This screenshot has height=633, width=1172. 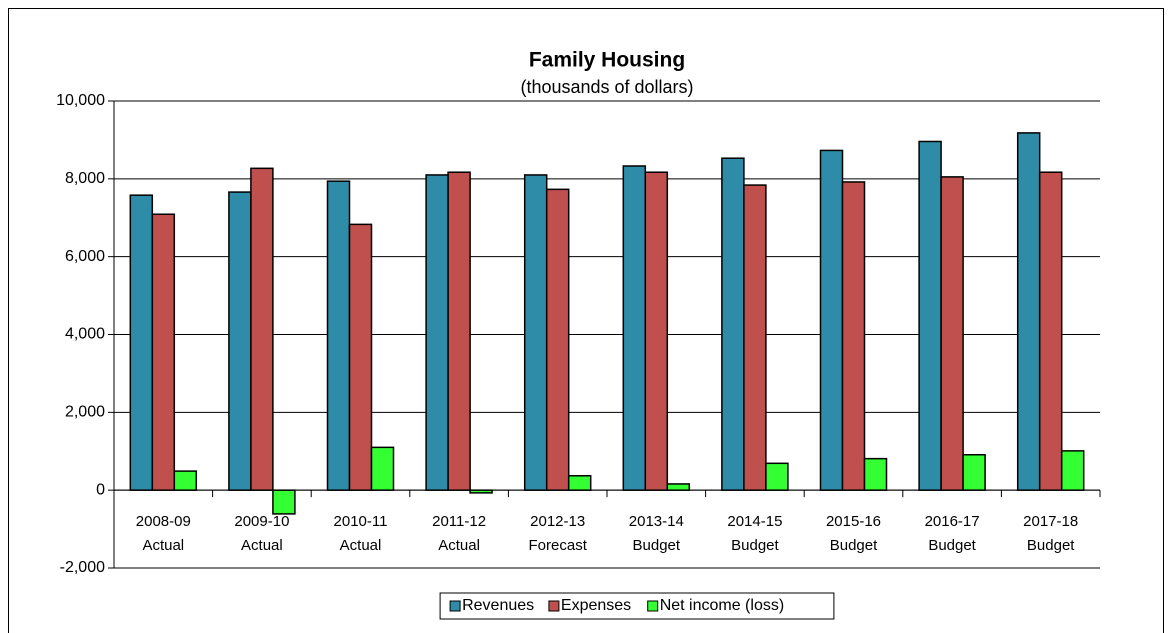 I want to click on legend-label: Net income (loss), so click(x=722, y=605).